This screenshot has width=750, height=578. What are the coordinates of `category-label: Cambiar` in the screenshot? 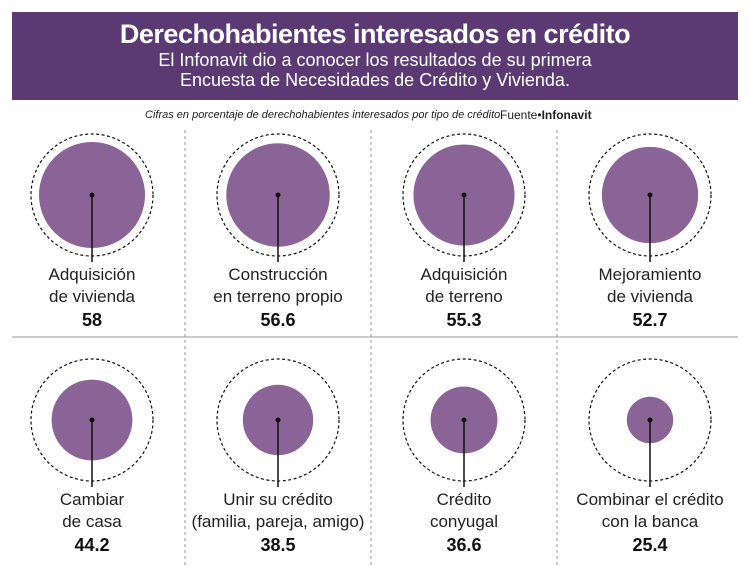 It's located at (92, 499).